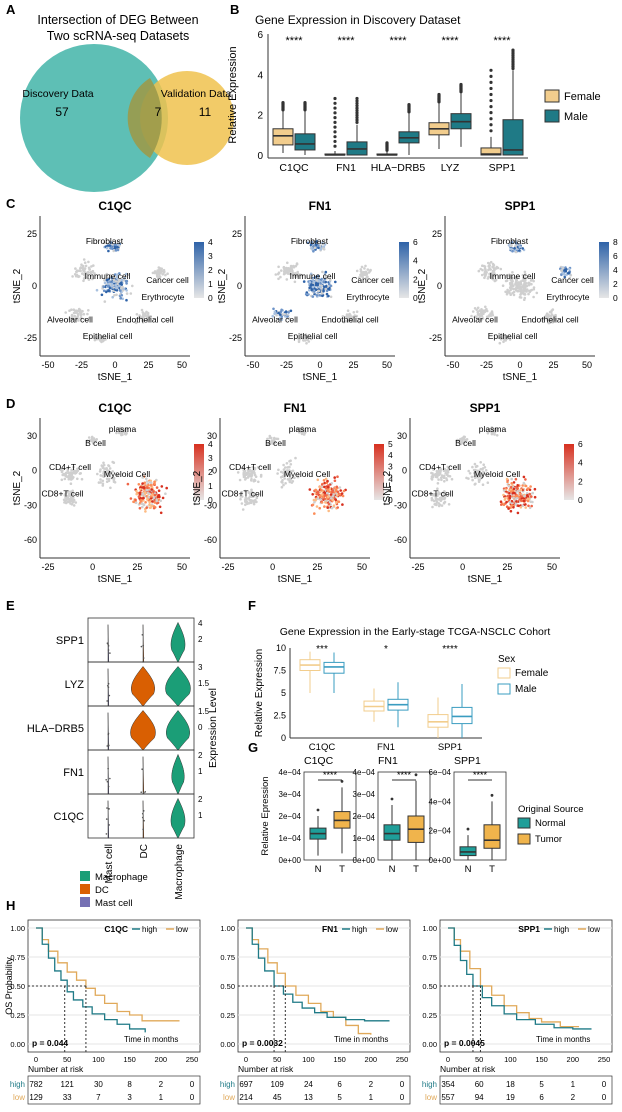  What do you see at coordinates (358, 20) in the screenshot?
I see `b-title: Gene Expression in Discovery Dataset` at bounding box center [358, 20].